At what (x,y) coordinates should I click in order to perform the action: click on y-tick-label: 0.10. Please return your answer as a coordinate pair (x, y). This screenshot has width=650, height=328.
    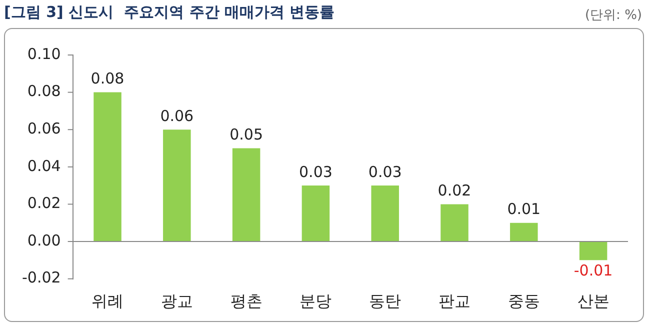
    Looking at the image, I should click on (44, 53).